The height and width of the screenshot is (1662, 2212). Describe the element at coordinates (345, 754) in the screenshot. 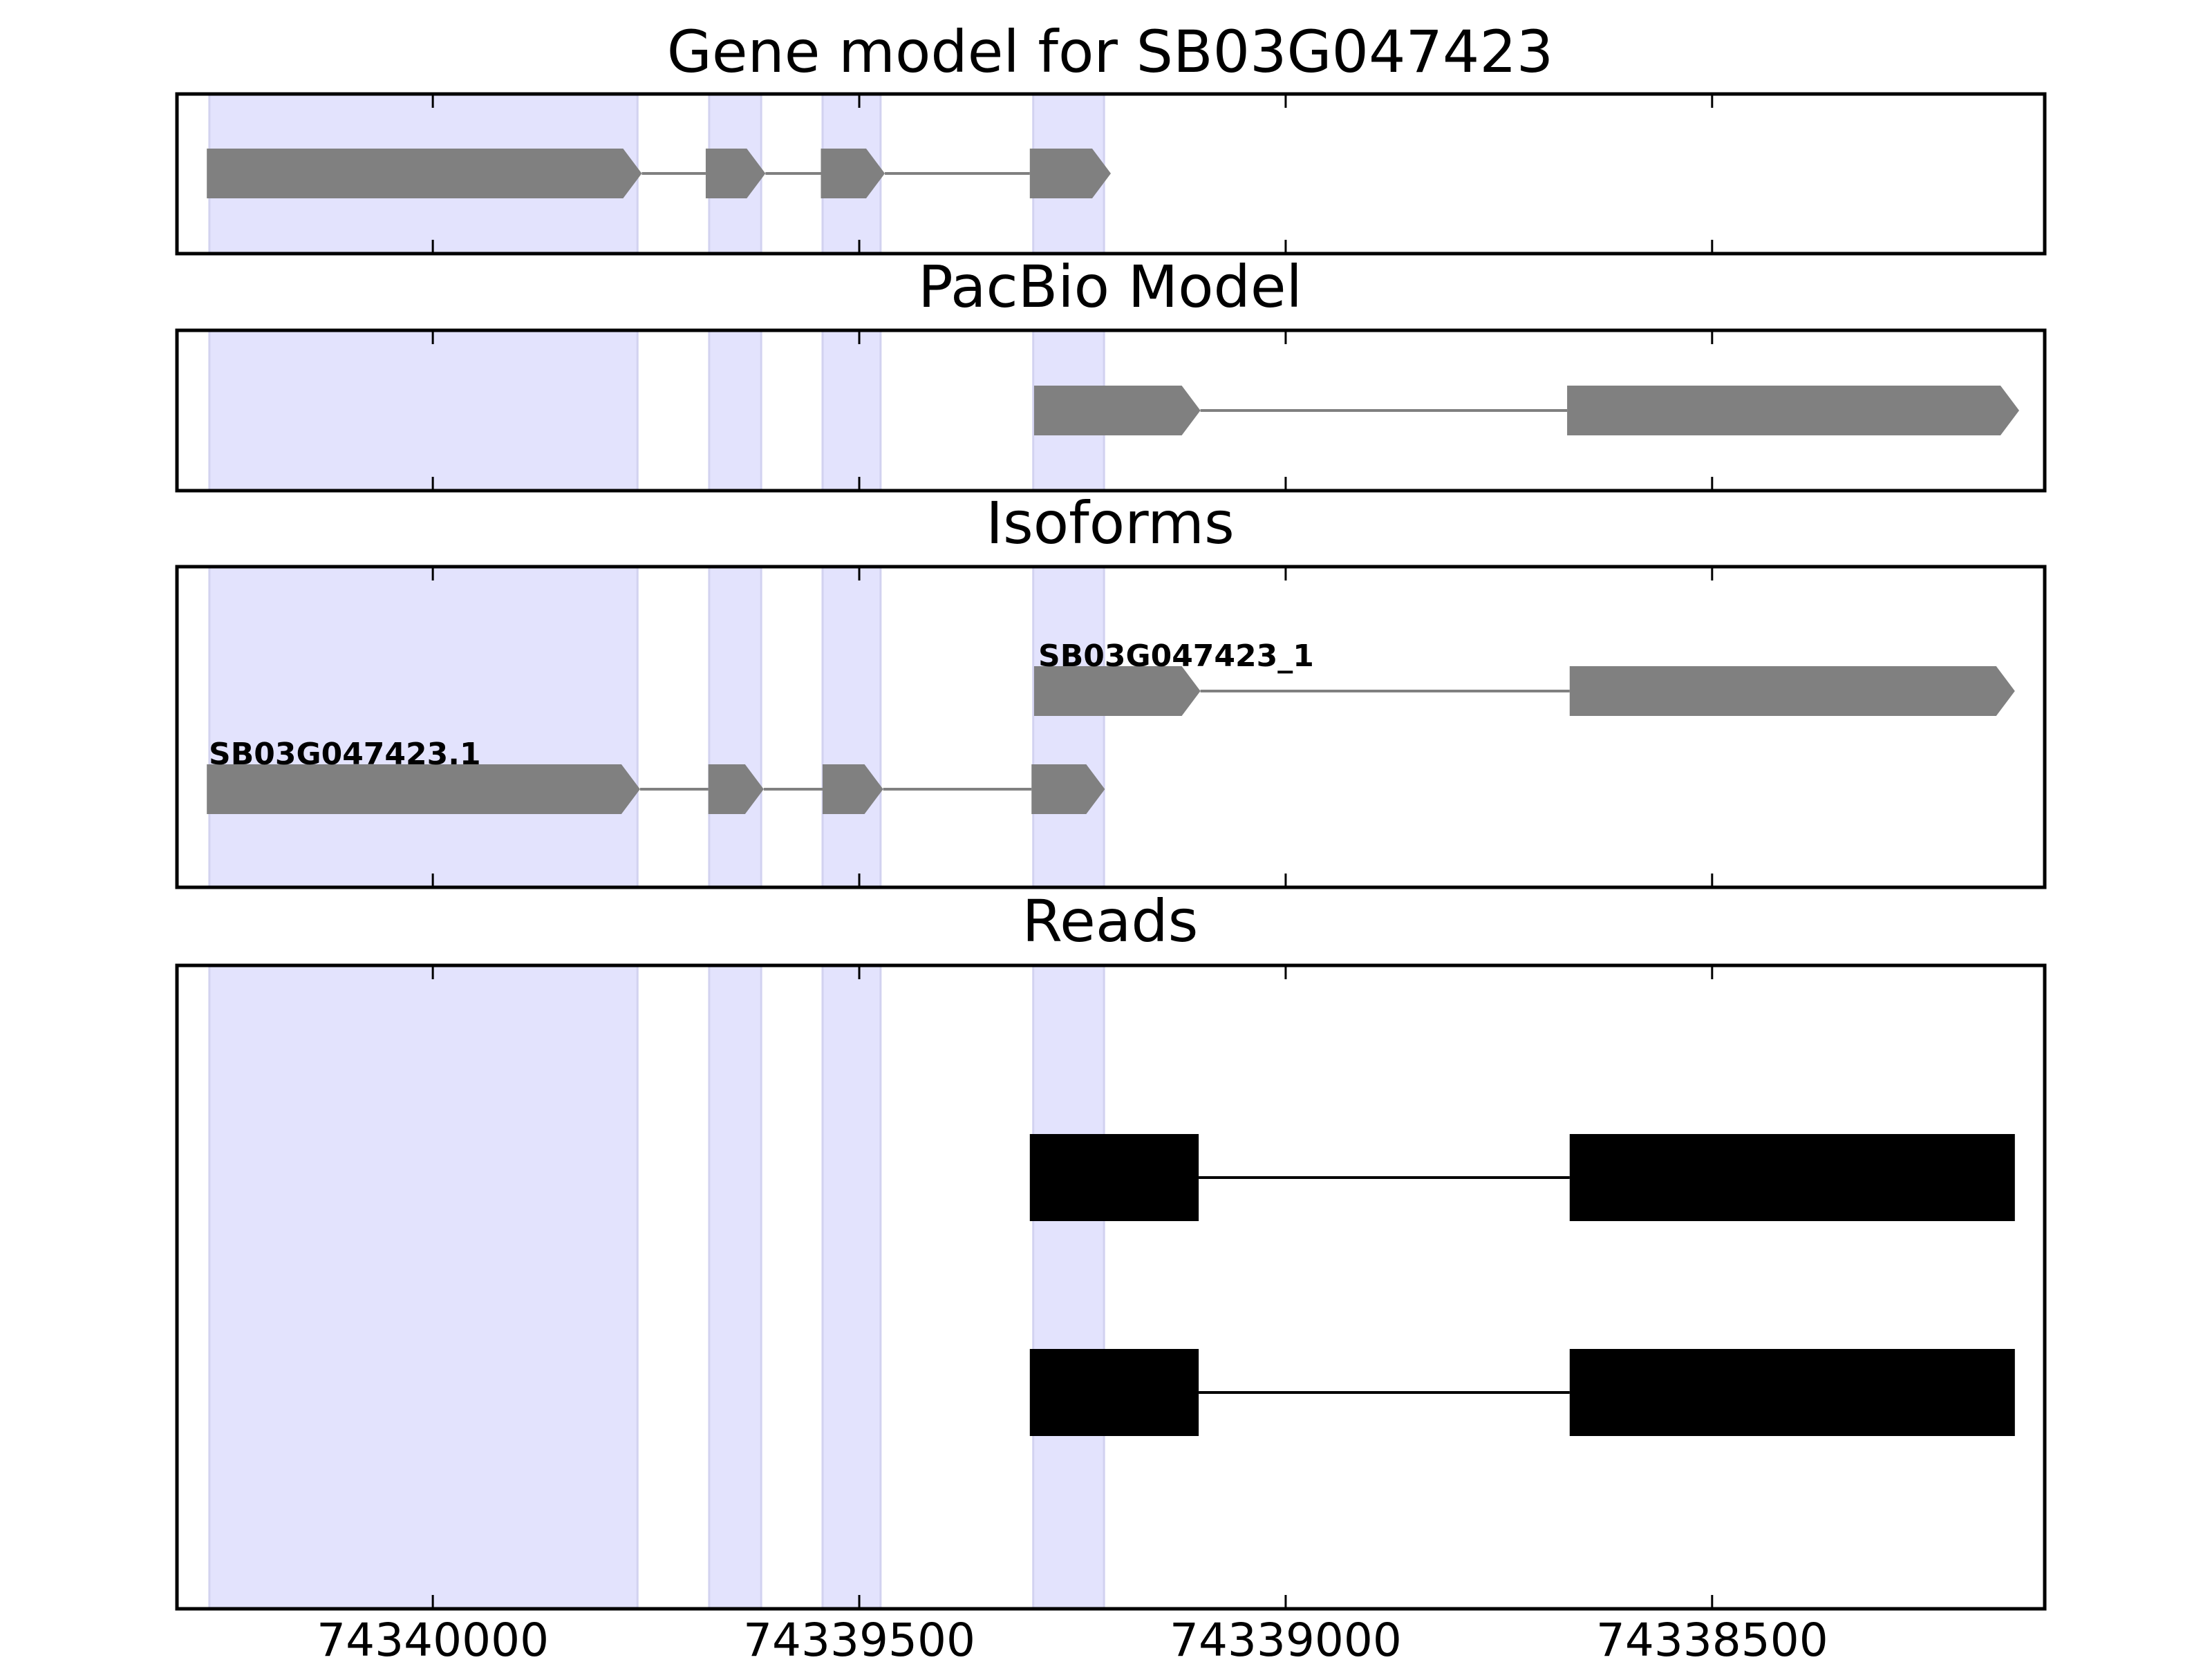

I see `isoform-label-sb03g047423-dot-1: SB03G047423.1` at that location.